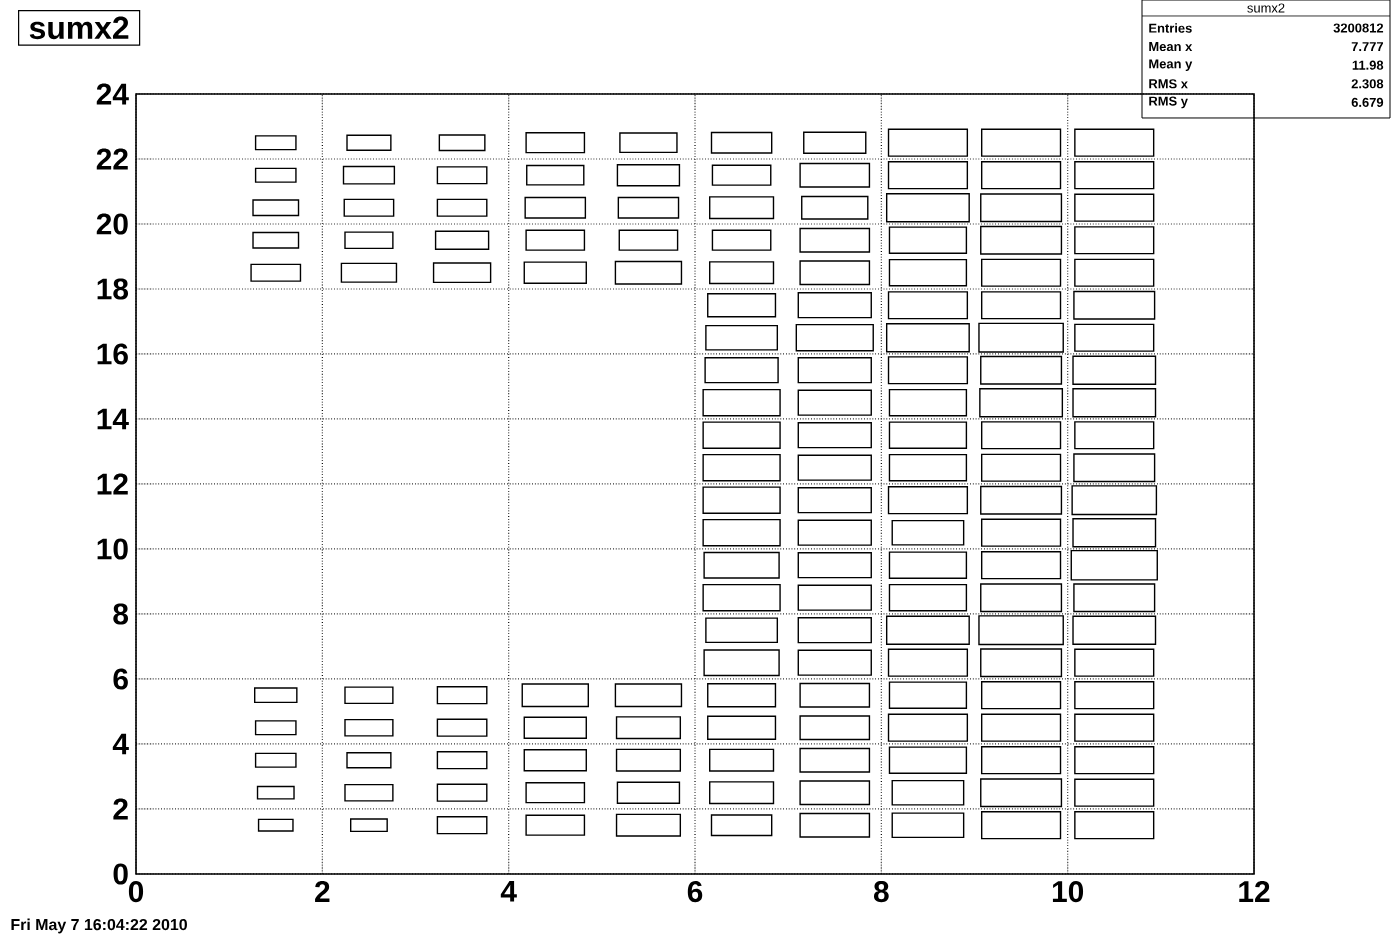  Describe the element at coordinates (120, 679) in the screenshot. I see `y-tick-label: 6` at that location.